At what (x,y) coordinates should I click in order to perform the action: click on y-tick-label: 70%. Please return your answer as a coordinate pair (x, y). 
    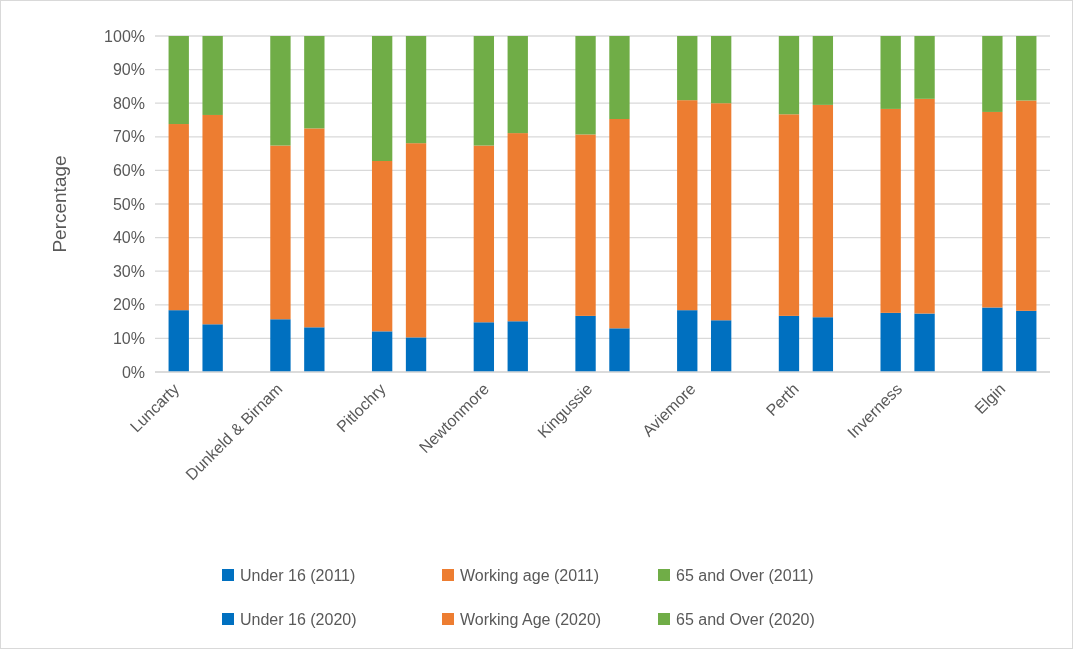
    Looking at the image, I should click on (128, 137).